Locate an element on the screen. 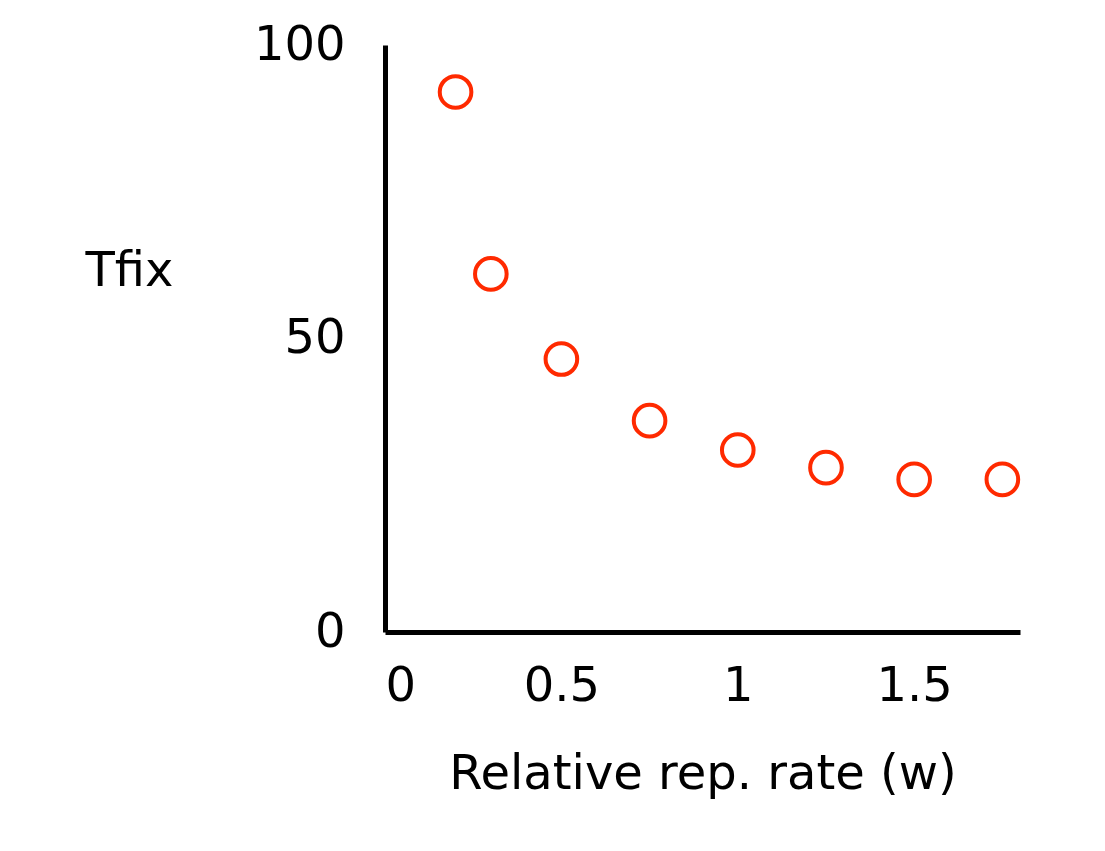  x-tick-label: 1 is located at coordinates (738, 683).